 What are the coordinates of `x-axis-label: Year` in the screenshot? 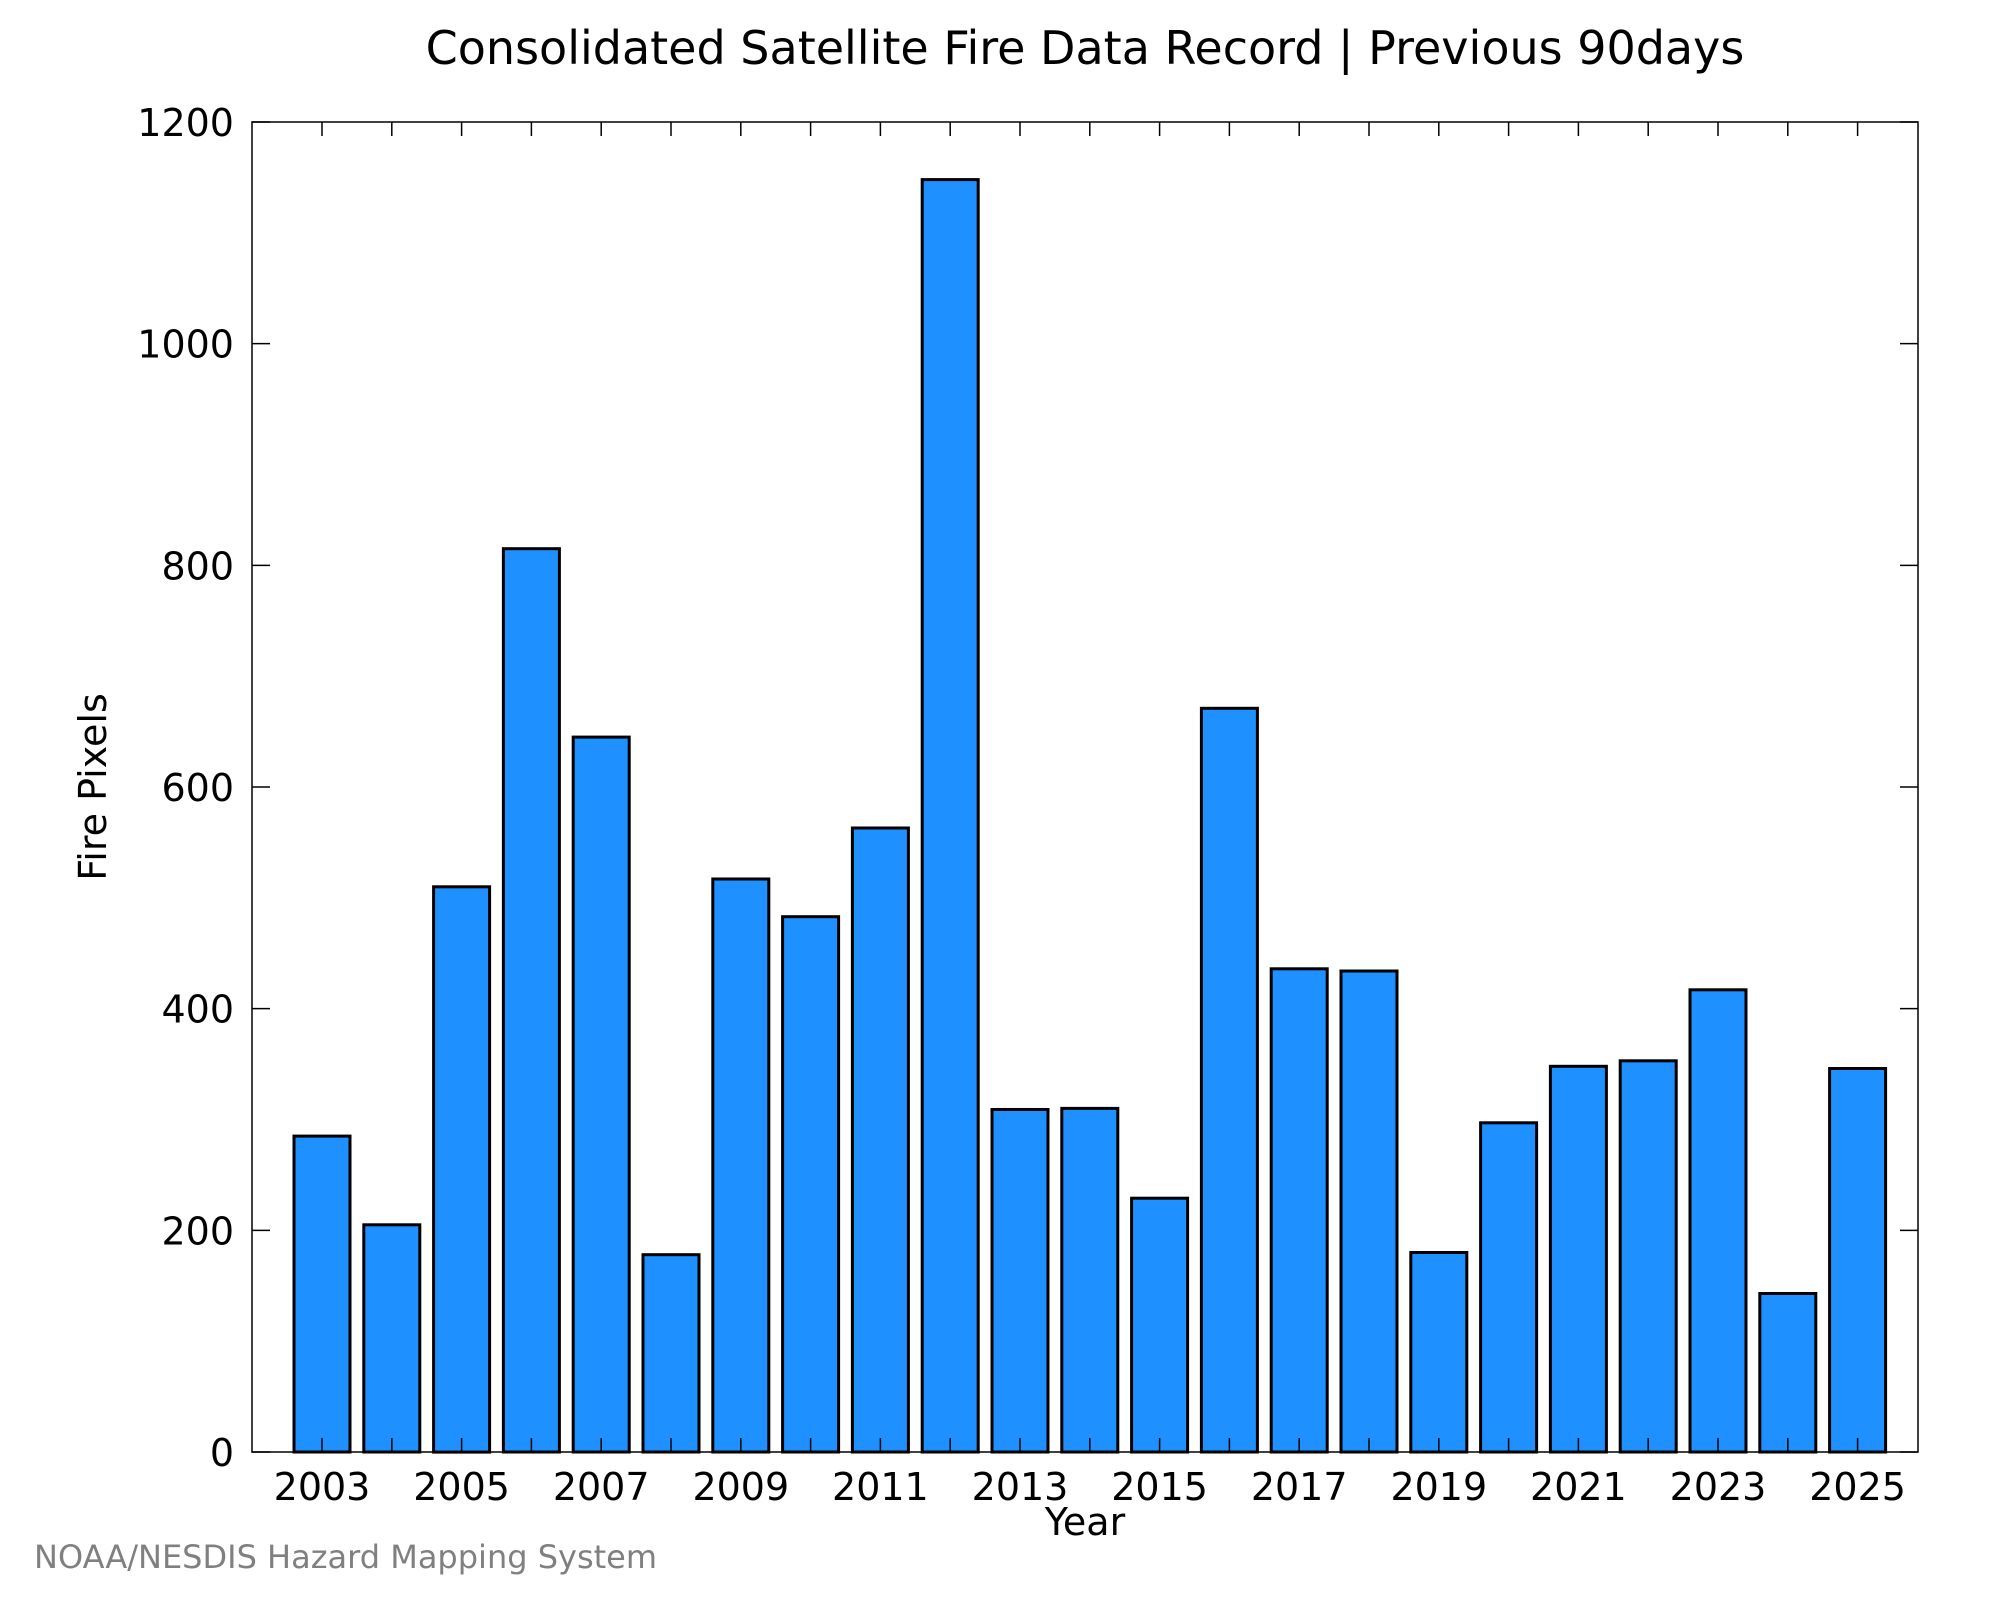 It's located at (1085, 1522).